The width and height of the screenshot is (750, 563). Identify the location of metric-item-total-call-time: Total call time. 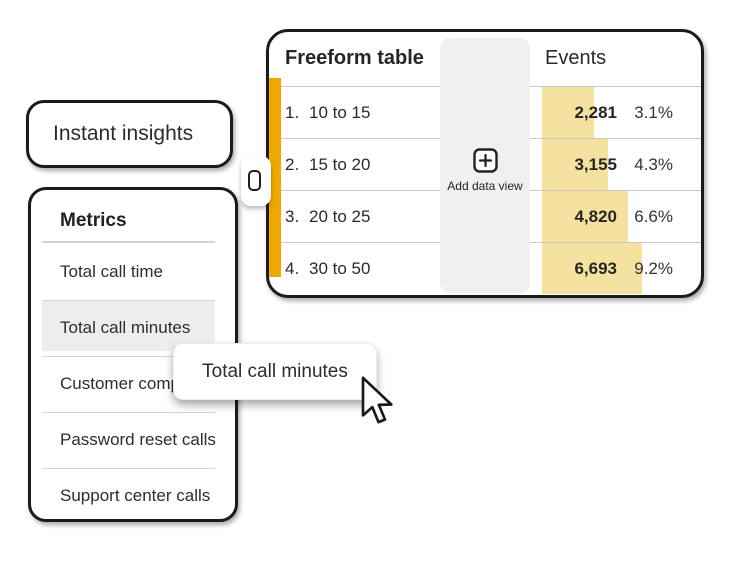
(133, 272).